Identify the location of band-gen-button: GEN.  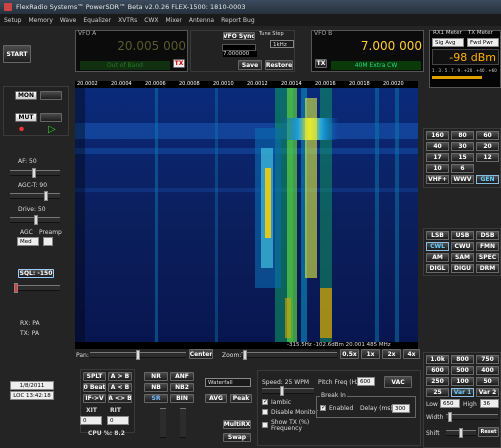
(487, 179).